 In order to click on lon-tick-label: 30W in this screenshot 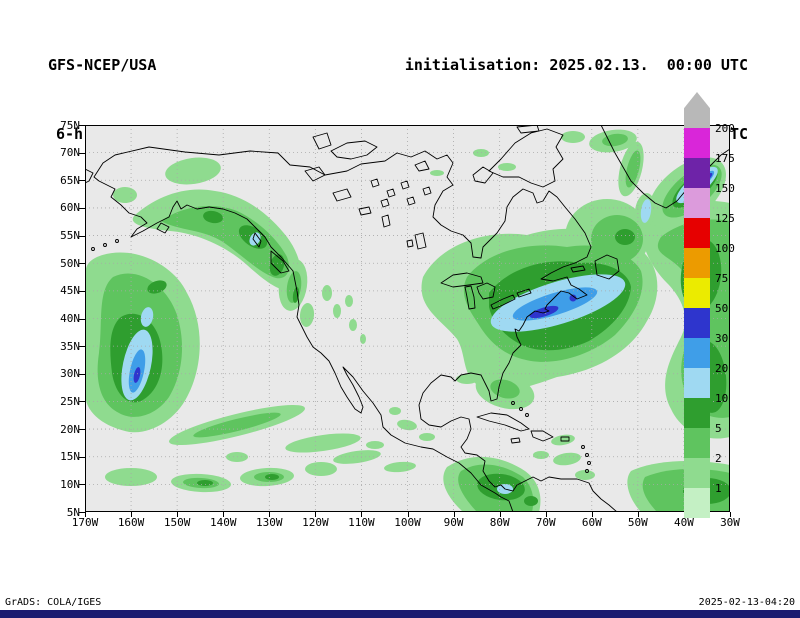, I will do `click(730, 522)`.